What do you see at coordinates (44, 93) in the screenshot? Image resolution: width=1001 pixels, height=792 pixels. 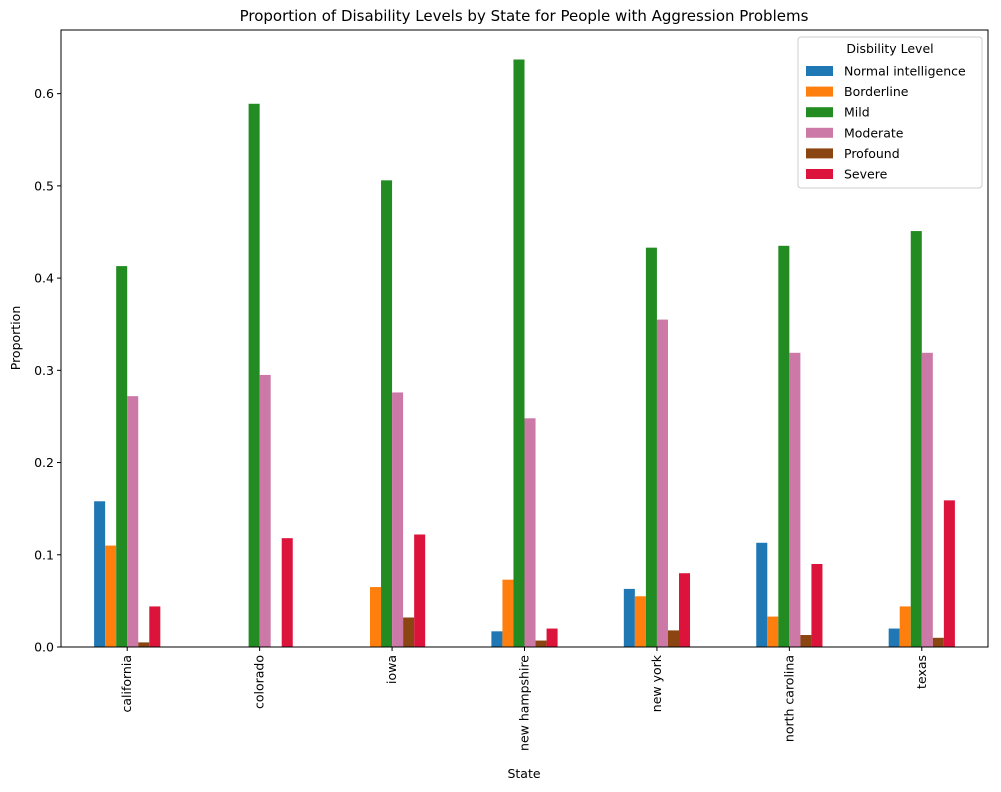 I see `y-tick-label: 0.6` at bounding box center [44, 93].